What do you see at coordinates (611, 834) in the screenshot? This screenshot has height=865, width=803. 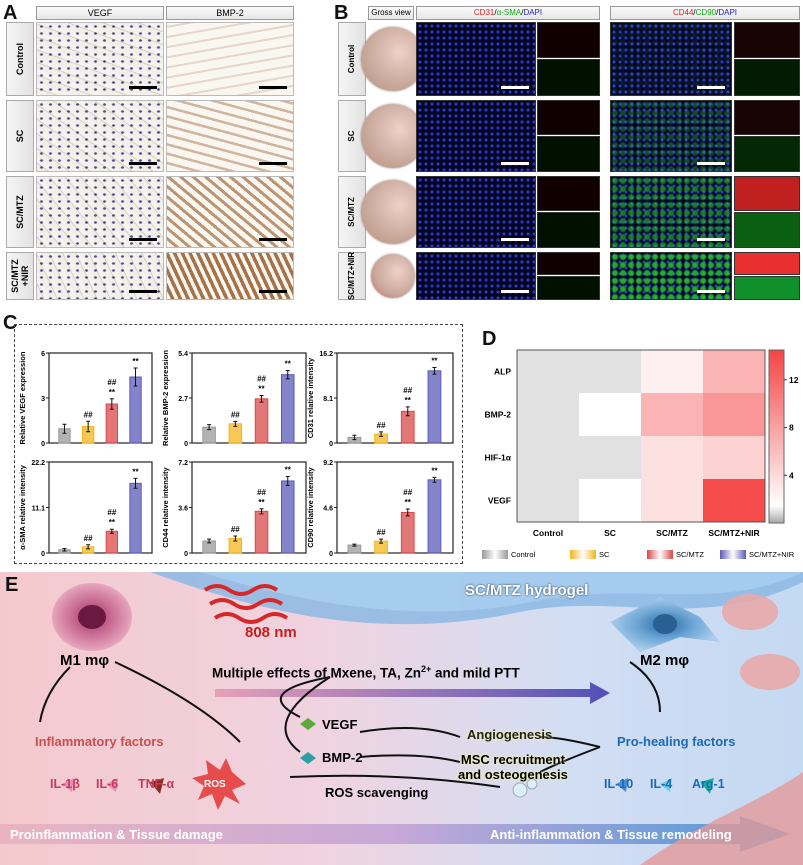 I see `anti-inflammation-label: Anti-inflammation & Tissue remodeling` at bounding box center [611, 834].